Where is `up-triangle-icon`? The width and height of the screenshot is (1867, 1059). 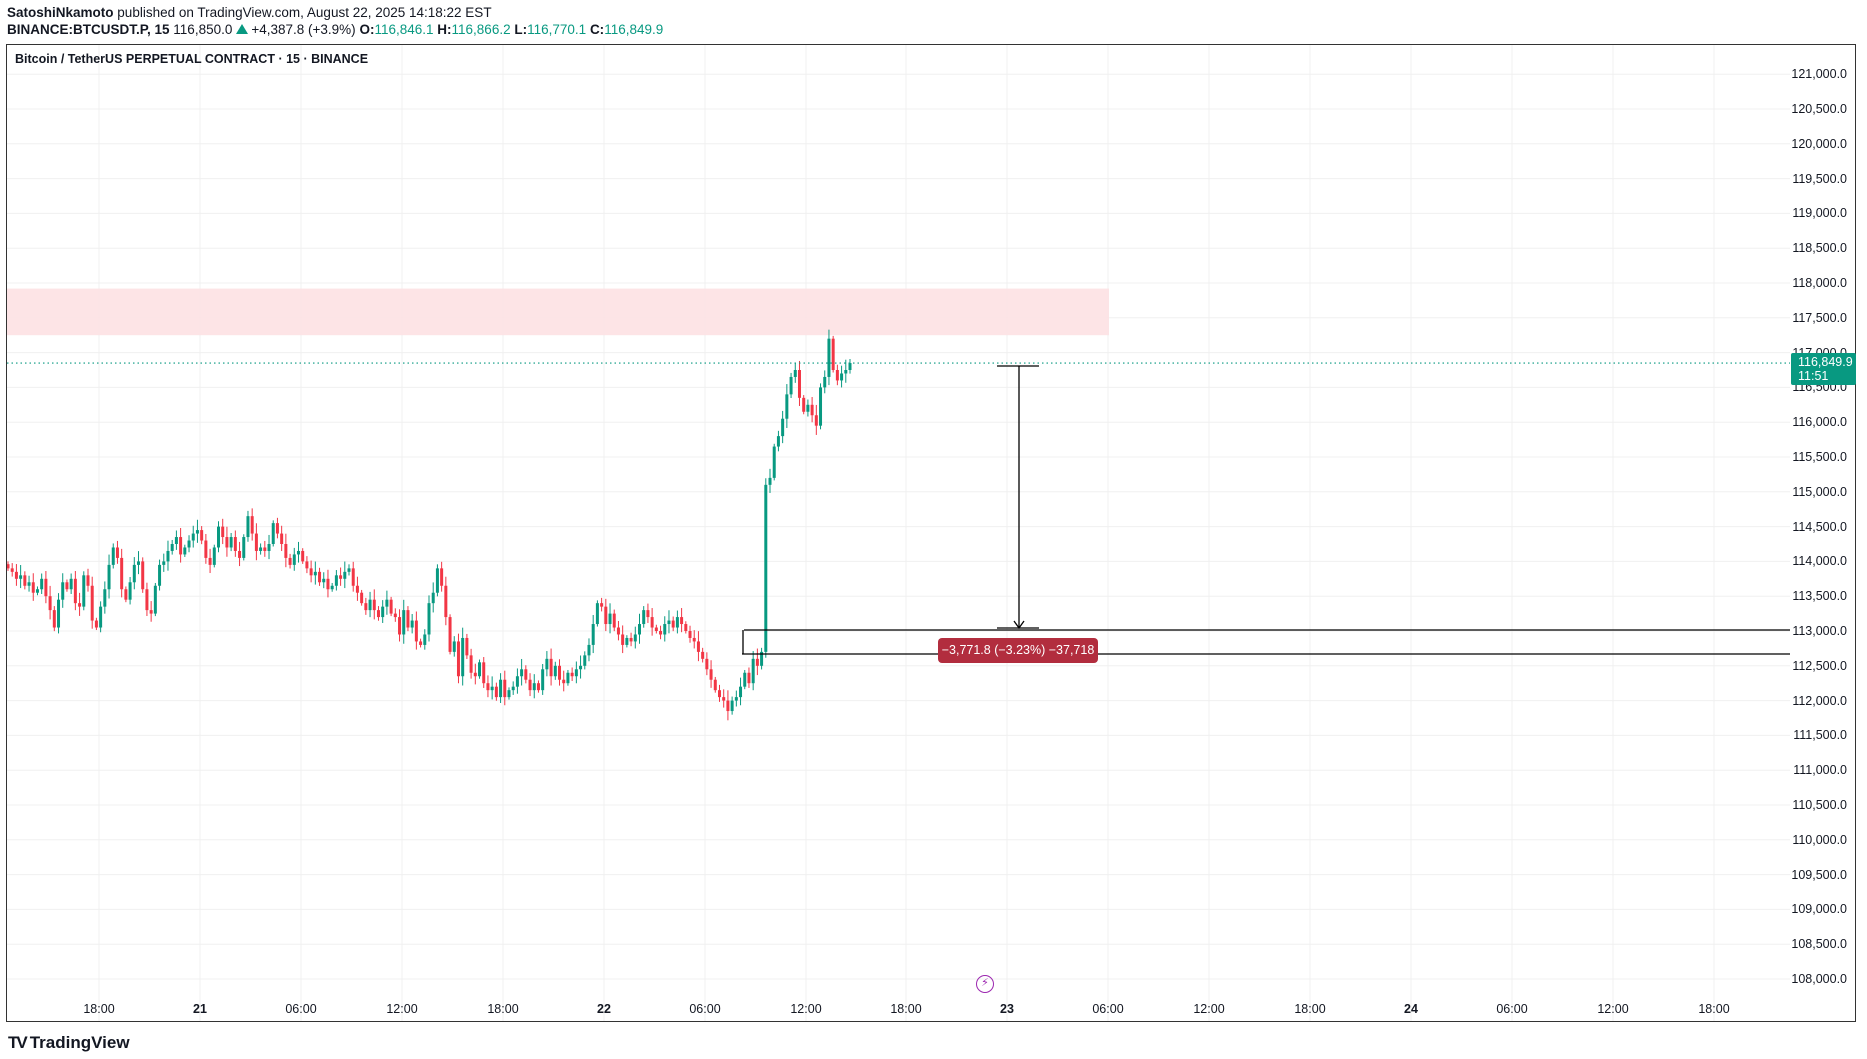
up-triangle-icon is located at coordinates (242, 29).